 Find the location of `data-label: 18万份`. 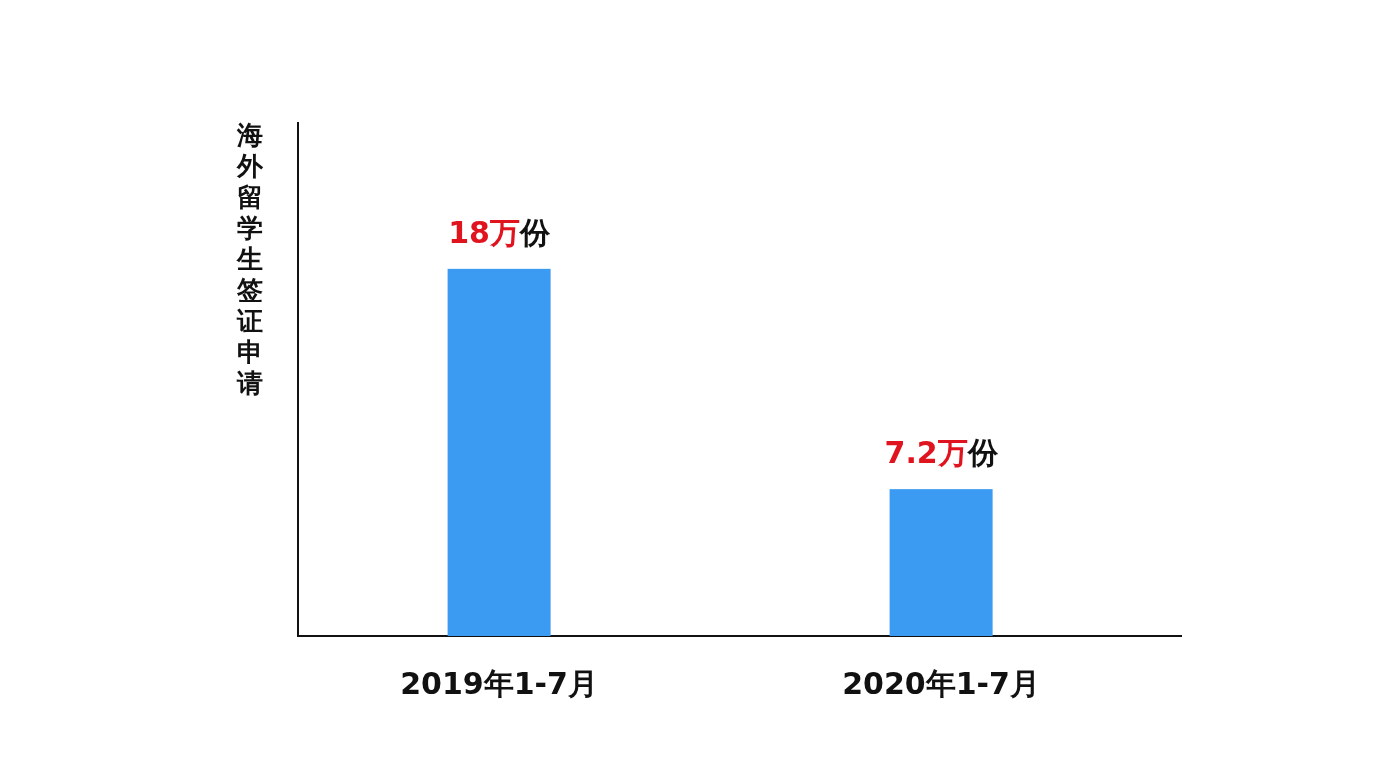

data-label: 18万份 is located at coordinates (499, 232).